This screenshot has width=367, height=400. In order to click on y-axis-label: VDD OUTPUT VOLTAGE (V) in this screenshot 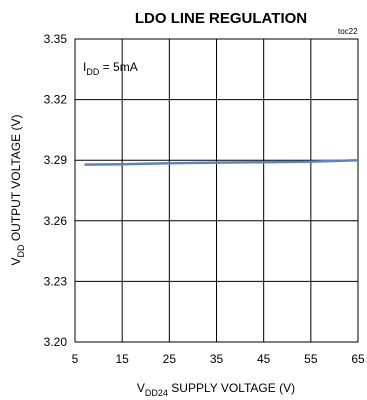, I will do `click(17, 189)`.